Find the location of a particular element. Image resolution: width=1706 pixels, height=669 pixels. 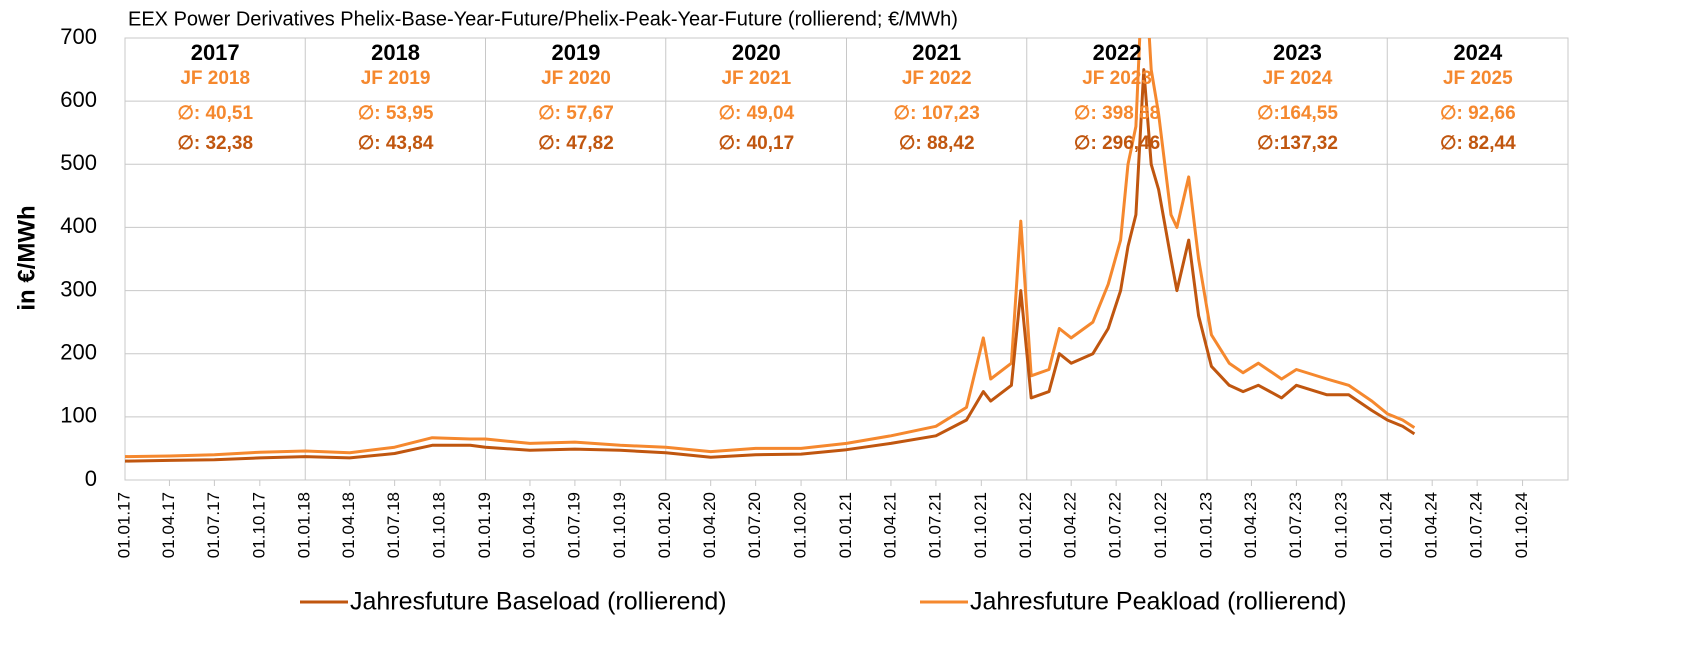

x-tick-label: 01.04.18 is located at coordinates (348, 525).